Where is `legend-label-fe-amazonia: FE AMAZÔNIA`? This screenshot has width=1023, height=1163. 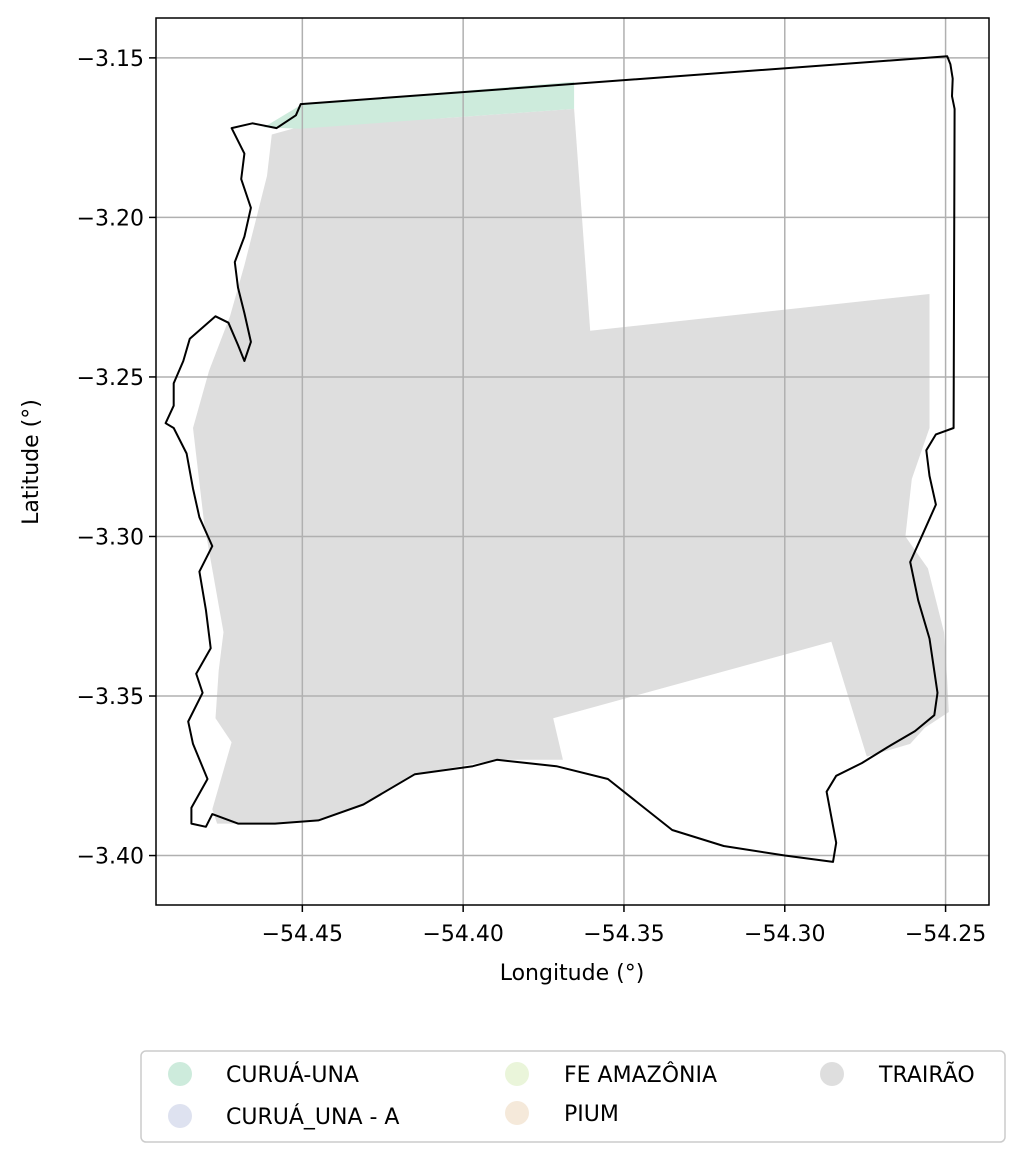
legend-label-fe-amazonia: FE AMAZÔNIA is located at coordinates (640, 1075).